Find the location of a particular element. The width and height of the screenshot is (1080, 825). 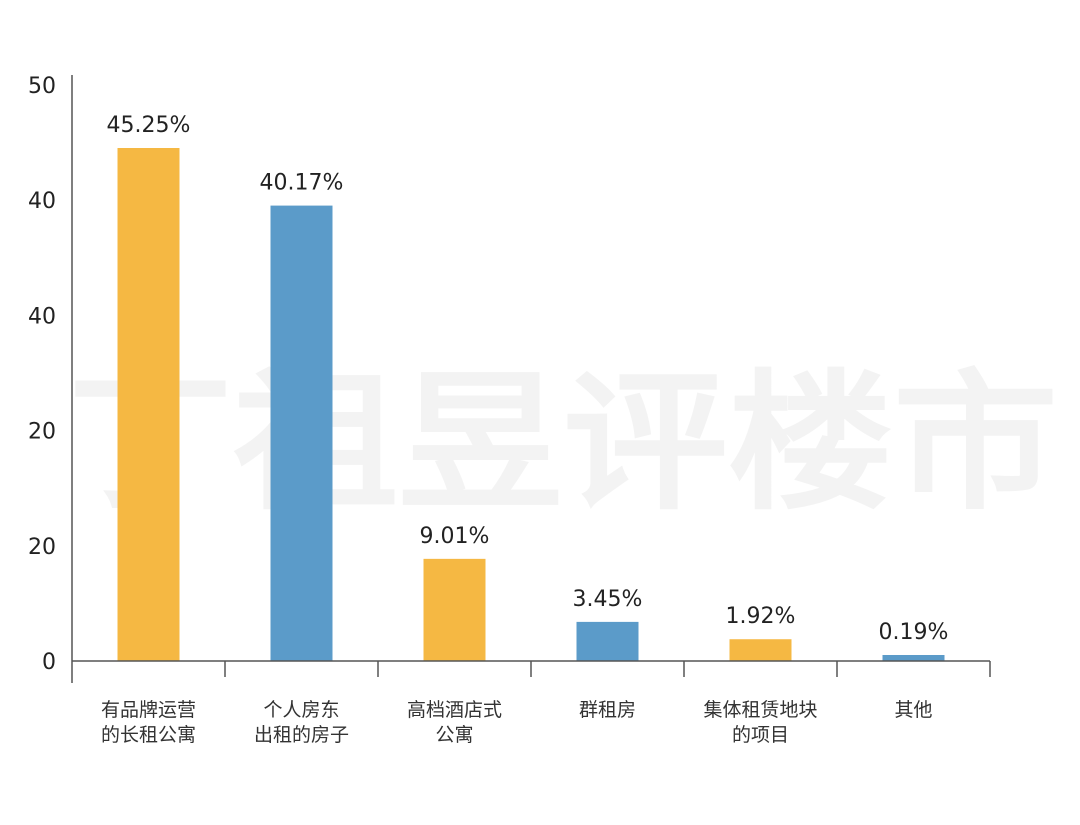

bar-value-label: 1.92% is located at coordinates (761, 616).